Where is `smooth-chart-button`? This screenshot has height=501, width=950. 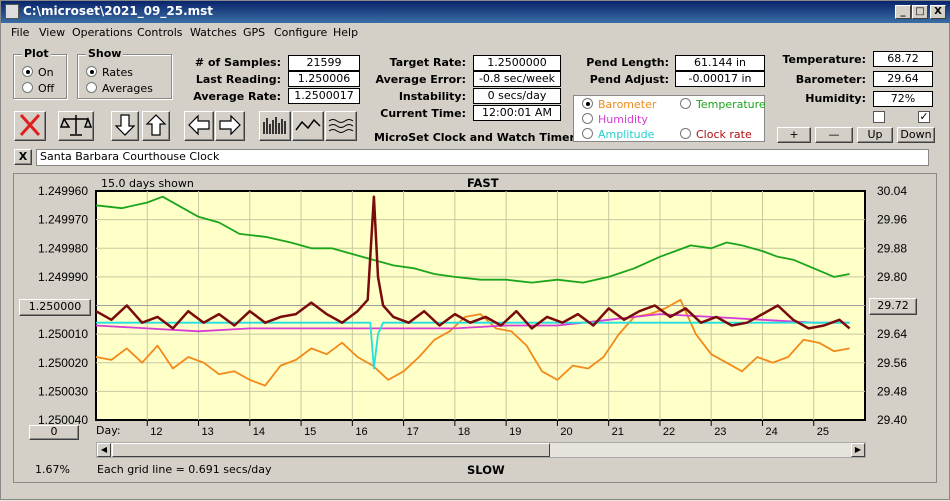
smooth-chart-button is located at coordinates (341, 126).